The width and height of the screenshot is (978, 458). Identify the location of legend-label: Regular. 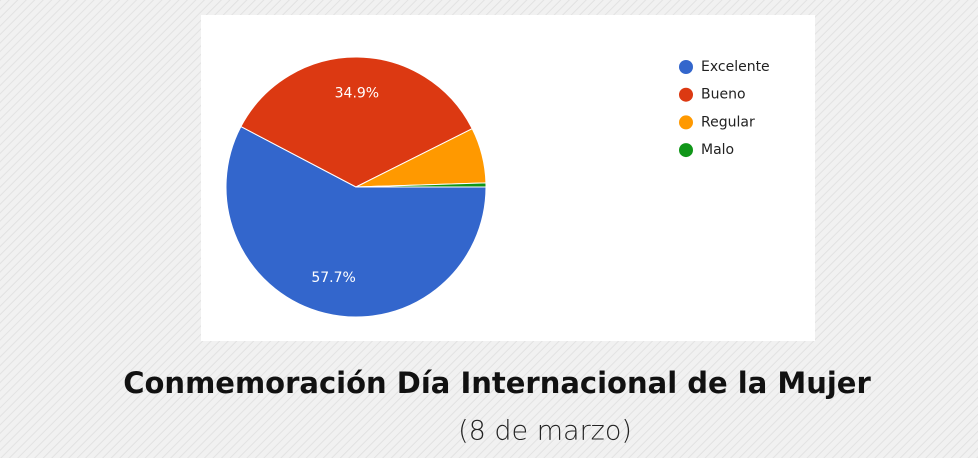
(728, 122).